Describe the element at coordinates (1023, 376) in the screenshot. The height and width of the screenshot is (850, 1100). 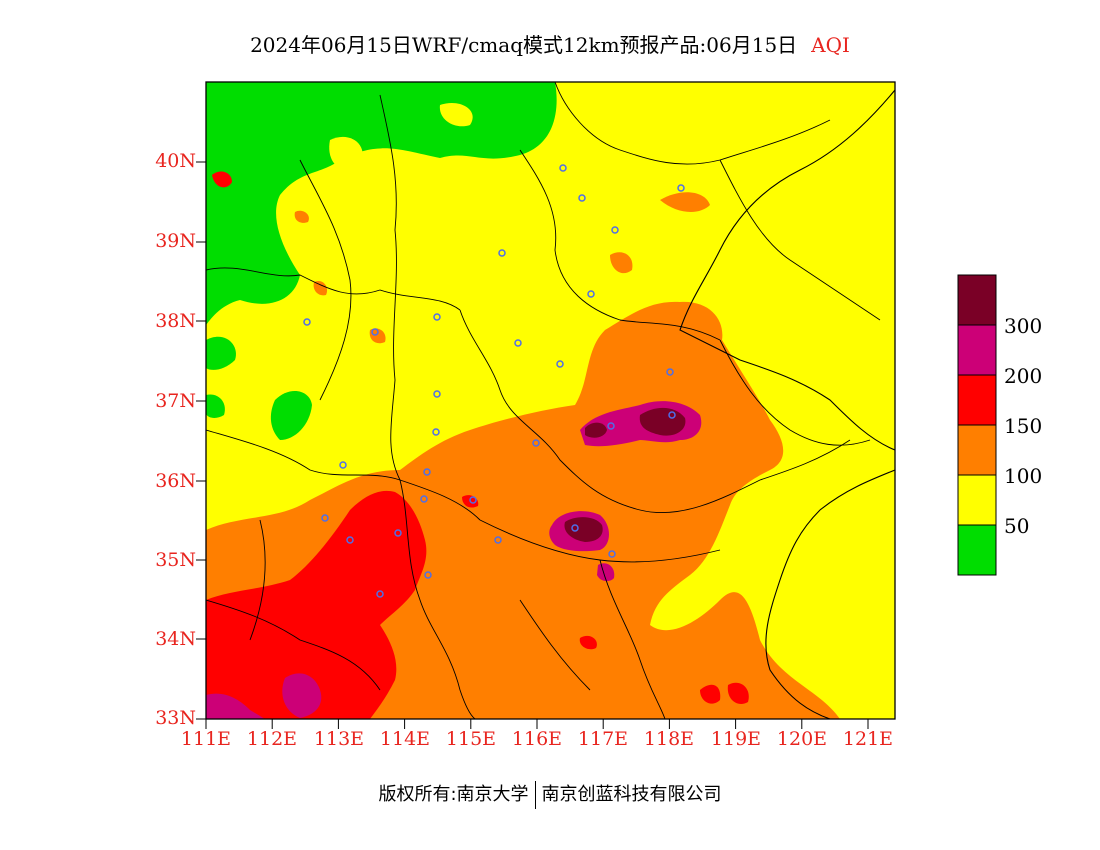
I see `colorbar-label: 200` at that location.